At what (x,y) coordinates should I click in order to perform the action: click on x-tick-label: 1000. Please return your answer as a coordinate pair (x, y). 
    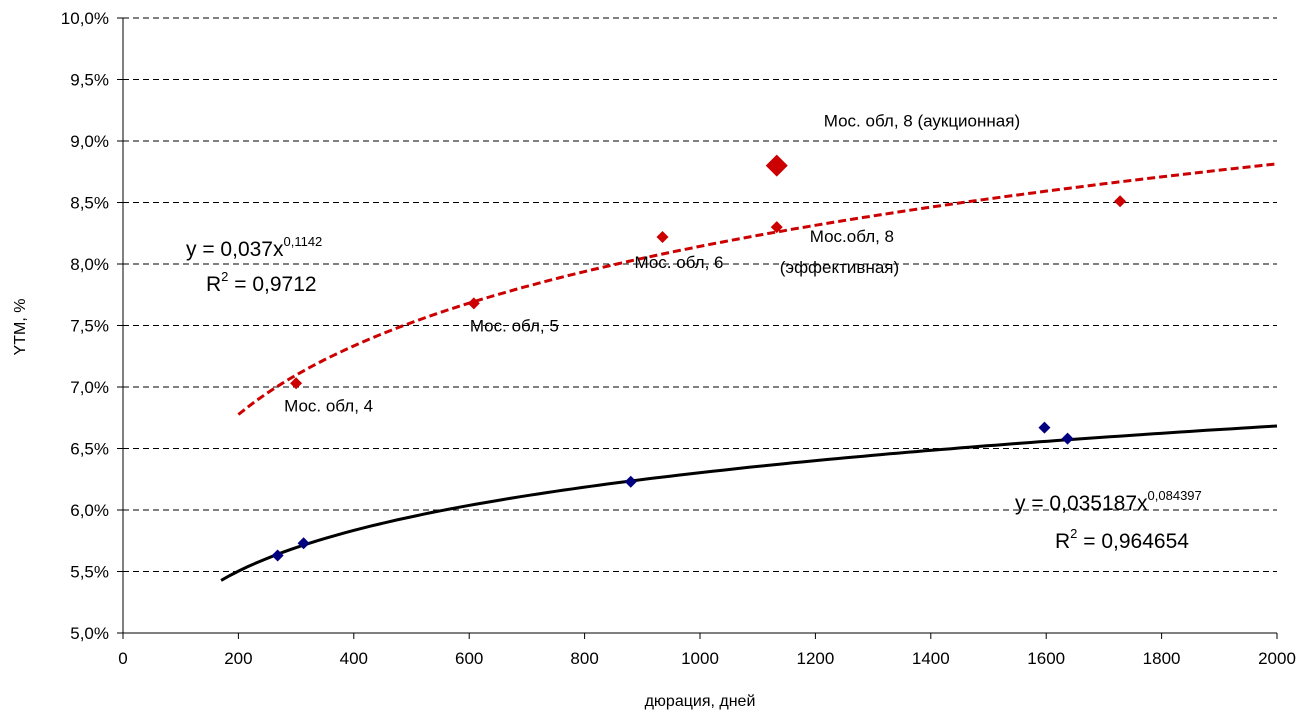
    Looking at the image, I should click on (700, 658).